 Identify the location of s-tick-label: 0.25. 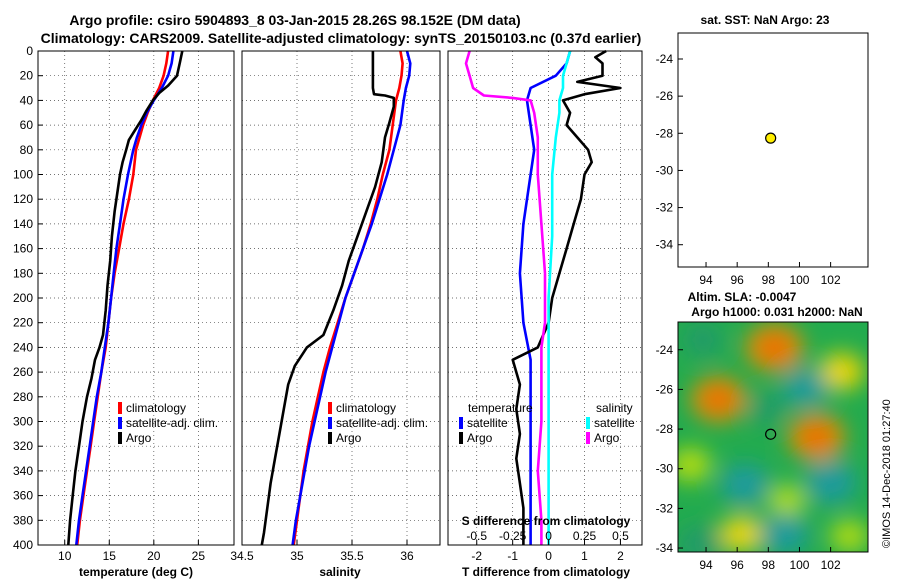
(585, 536).